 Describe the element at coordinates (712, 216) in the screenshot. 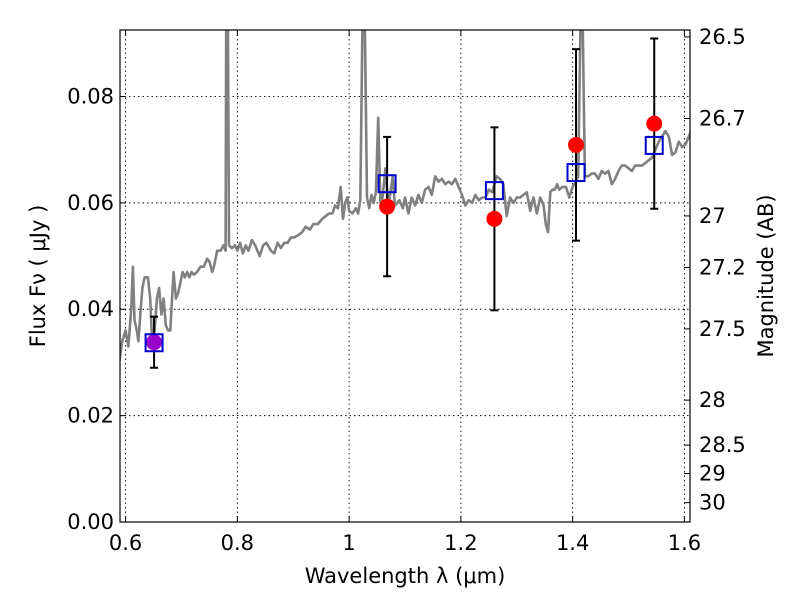

I see `mag-tick-label: 27` at that location.